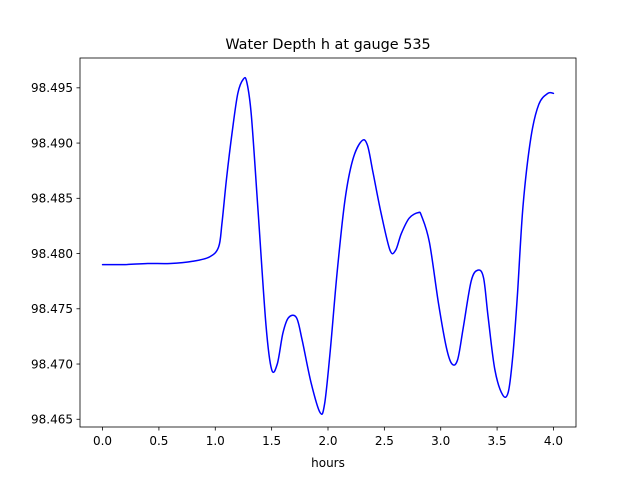  I want to click on y-tick-label: 98.490, so click(52, 143).